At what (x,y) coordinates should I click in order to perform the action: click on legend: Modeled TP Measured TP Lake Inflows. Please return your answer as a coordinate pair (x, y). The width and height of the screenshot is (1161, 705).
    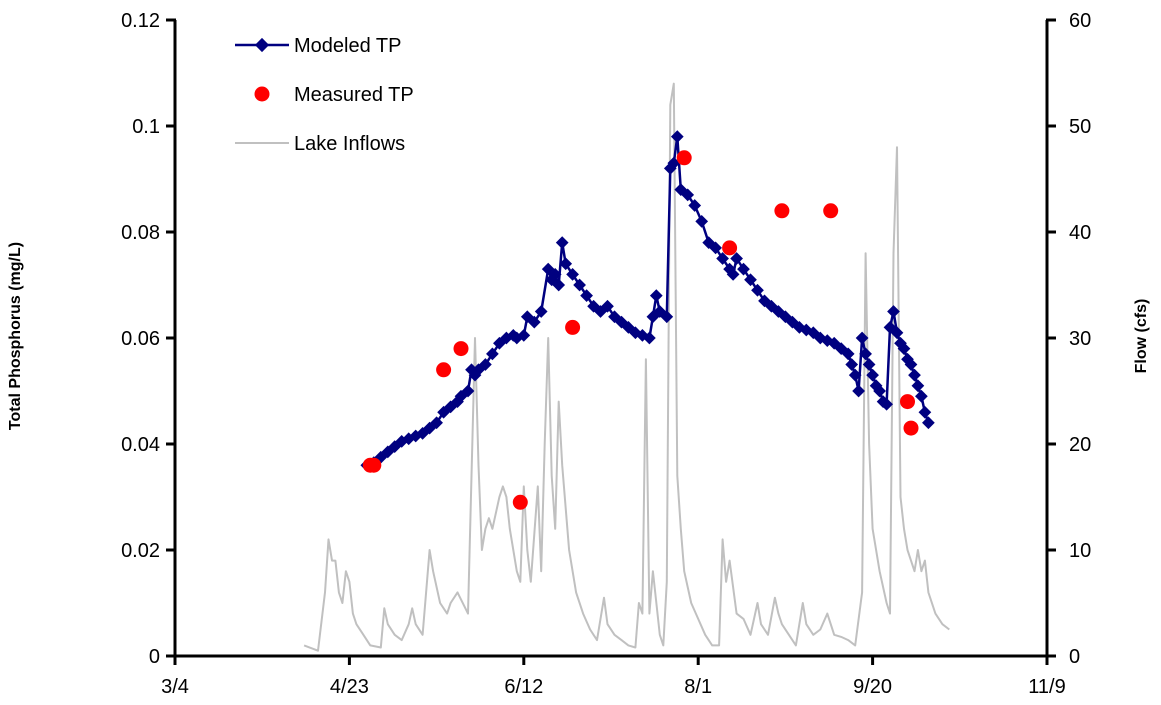
    Looking at the image, I should click on (324, 95).